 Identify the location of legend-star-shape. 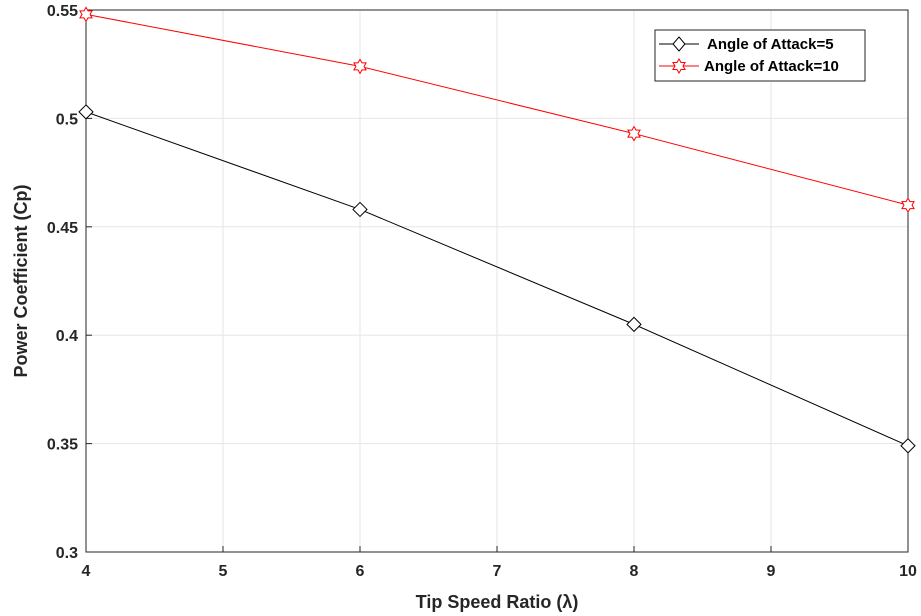
(679, 66).